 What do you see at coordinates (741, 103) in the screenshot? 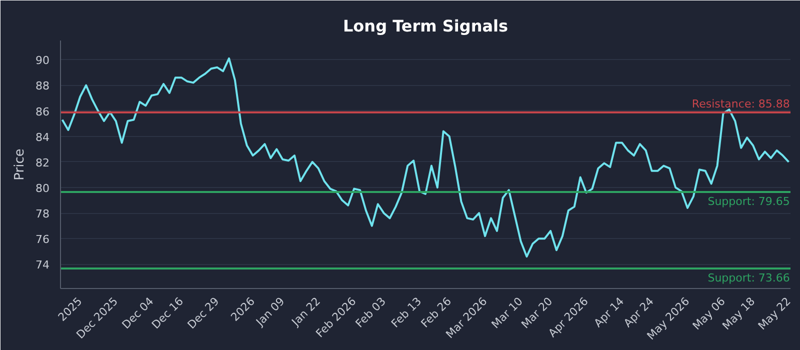
I see `ref-line-label: Resistance: 85.88` at bounding box center [741, 103].